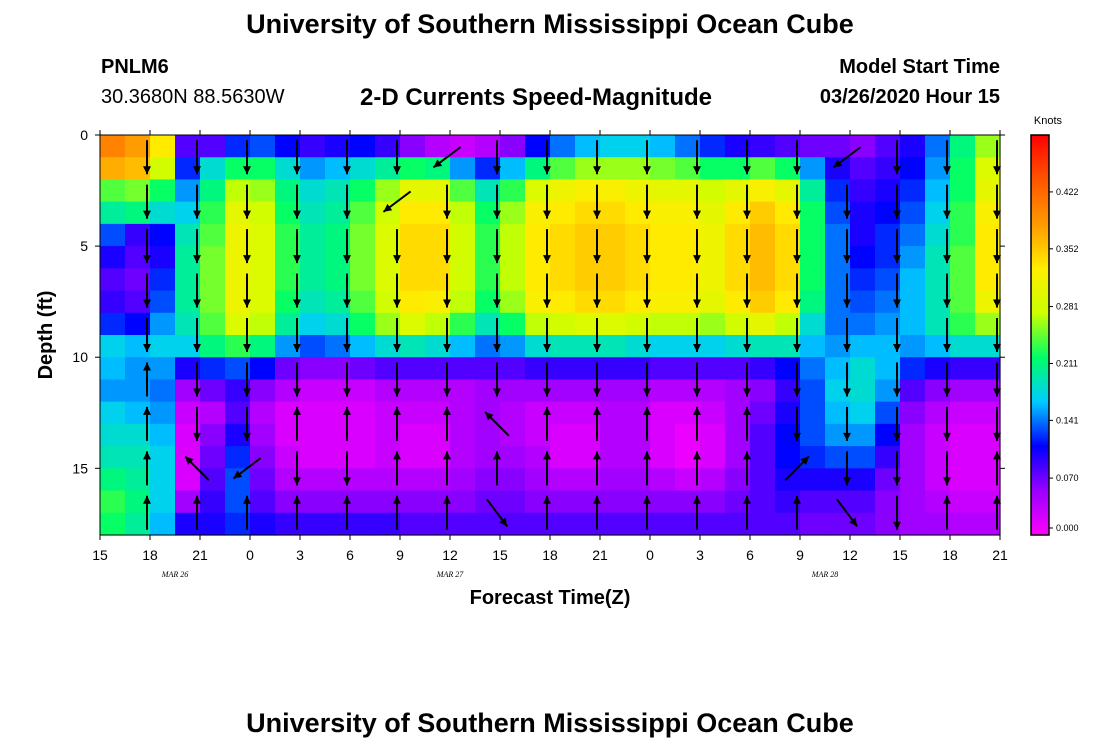 The width and height of the screenshot is (1100, 750). Describe the element at coordinates (46, 335) in the screenshot. I see `y-axis-title: Depth (ft)` at that location.